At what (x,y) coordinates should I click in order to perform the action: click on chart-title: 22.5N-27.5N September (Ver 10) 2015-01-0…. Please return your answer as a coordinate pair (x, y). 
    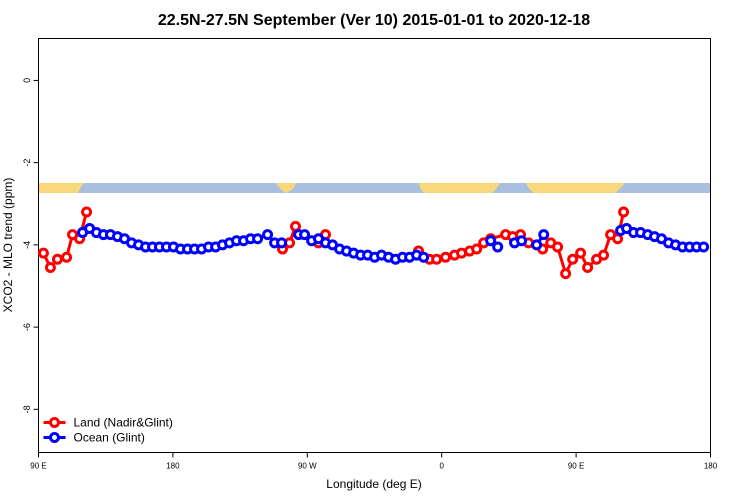
    Looking at the image, I should click on (374, 20).